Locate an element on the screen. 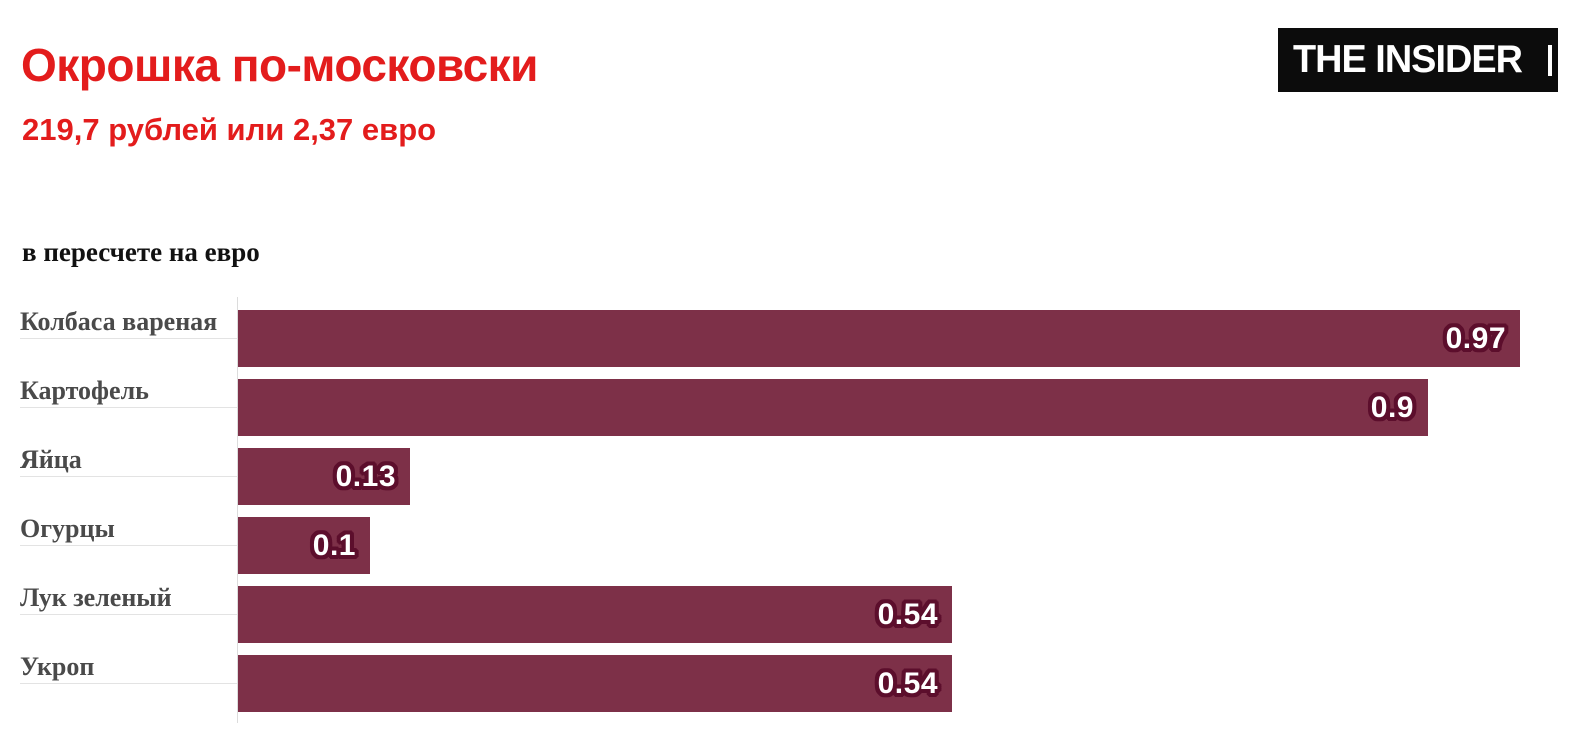 This screenshot has width=1588, height=752. category-label: Укроп is located at coordinates (128, 666).